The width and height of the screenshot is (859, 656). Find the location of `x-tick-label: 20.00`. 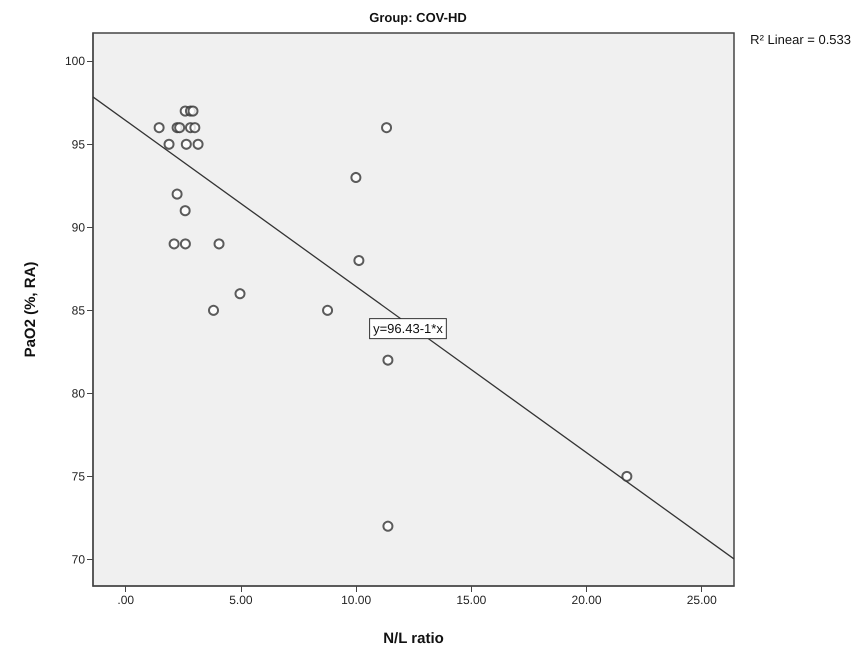

x-tick-label: 20.00 is located at coordinates (587, 600).